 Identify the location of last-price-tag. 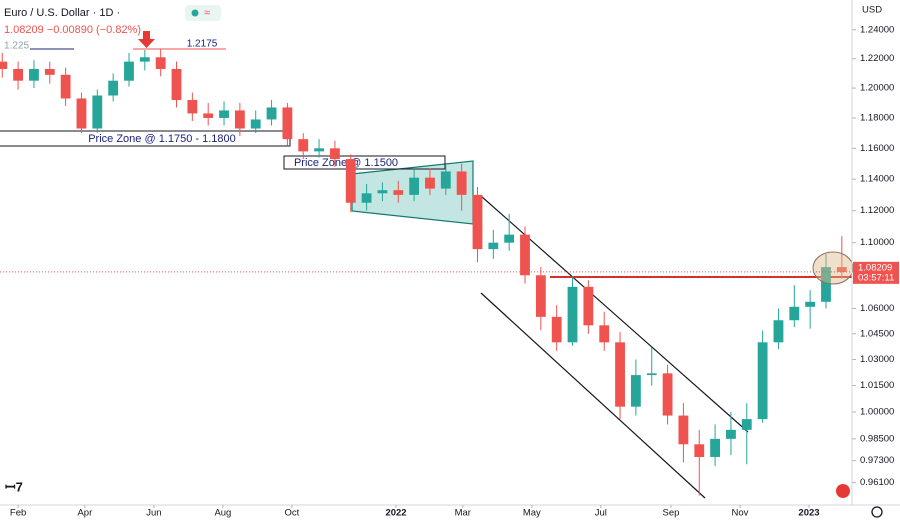
(876, 272).